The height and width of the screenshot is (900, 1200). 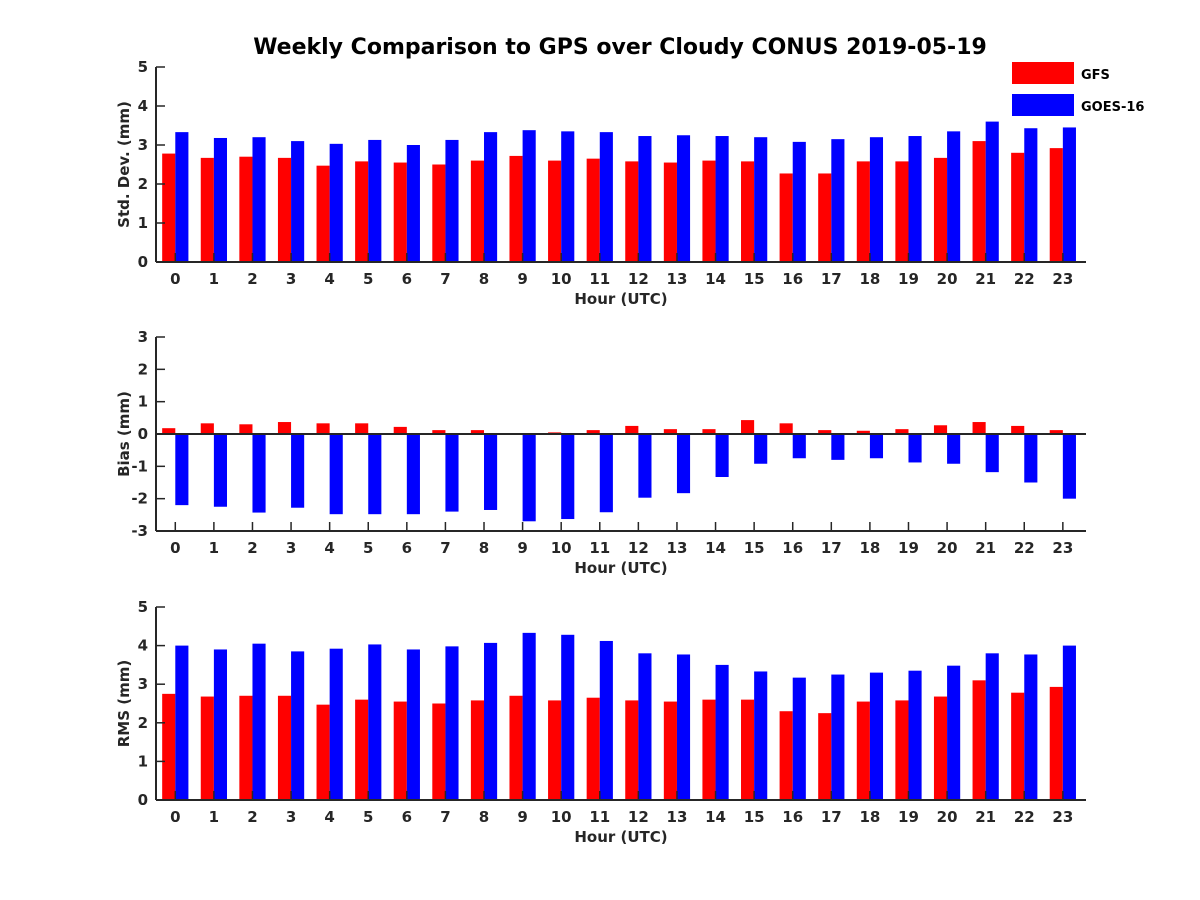 I want to click on y-tick-label: 0, so click(x=143, y=800).